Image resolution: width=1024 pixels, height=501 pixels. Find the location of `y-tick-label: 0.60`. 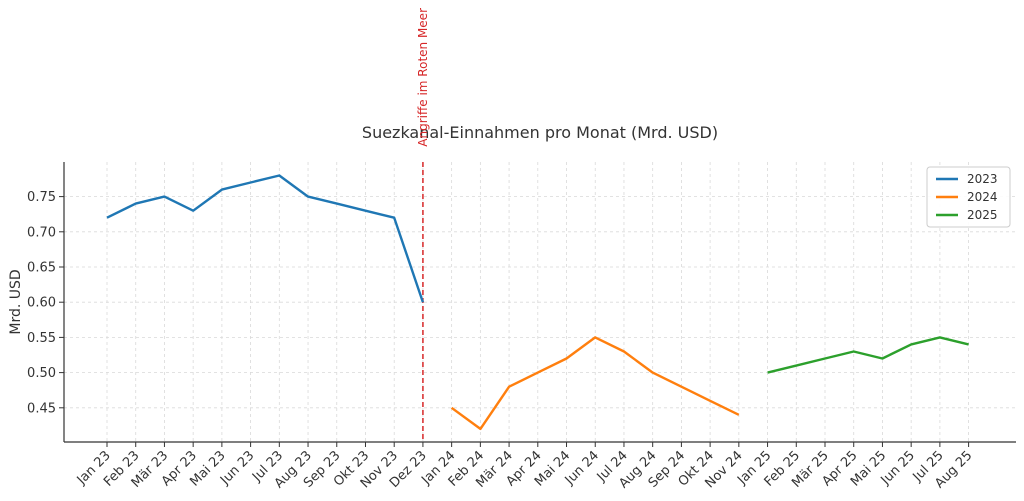

y-tick-label: 0.60 is located at coordinates (41, 303).